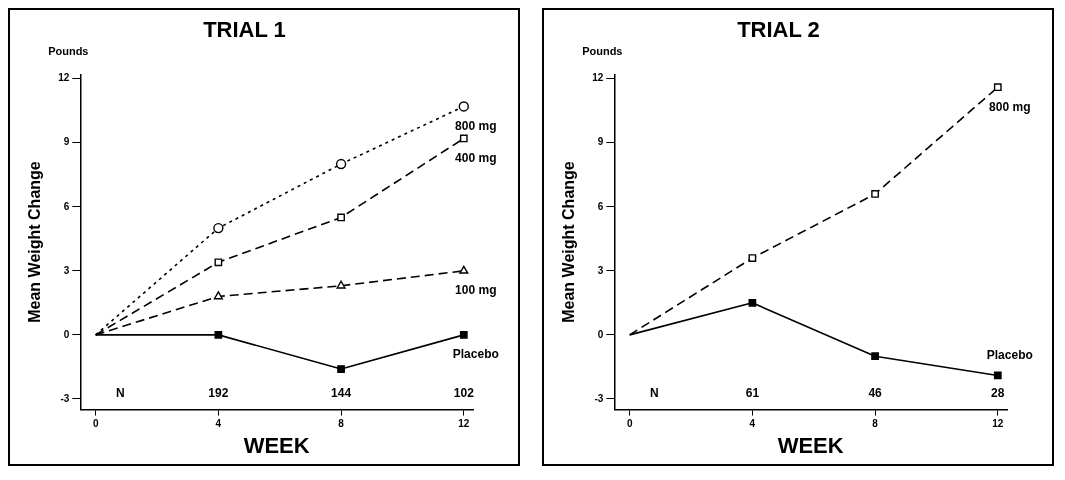 This screenshot has height=480, width=1065. What do you see at coordinates (752, 392) in the screenshot?
I see `annotation: 61` at bounding box center [752, 392].